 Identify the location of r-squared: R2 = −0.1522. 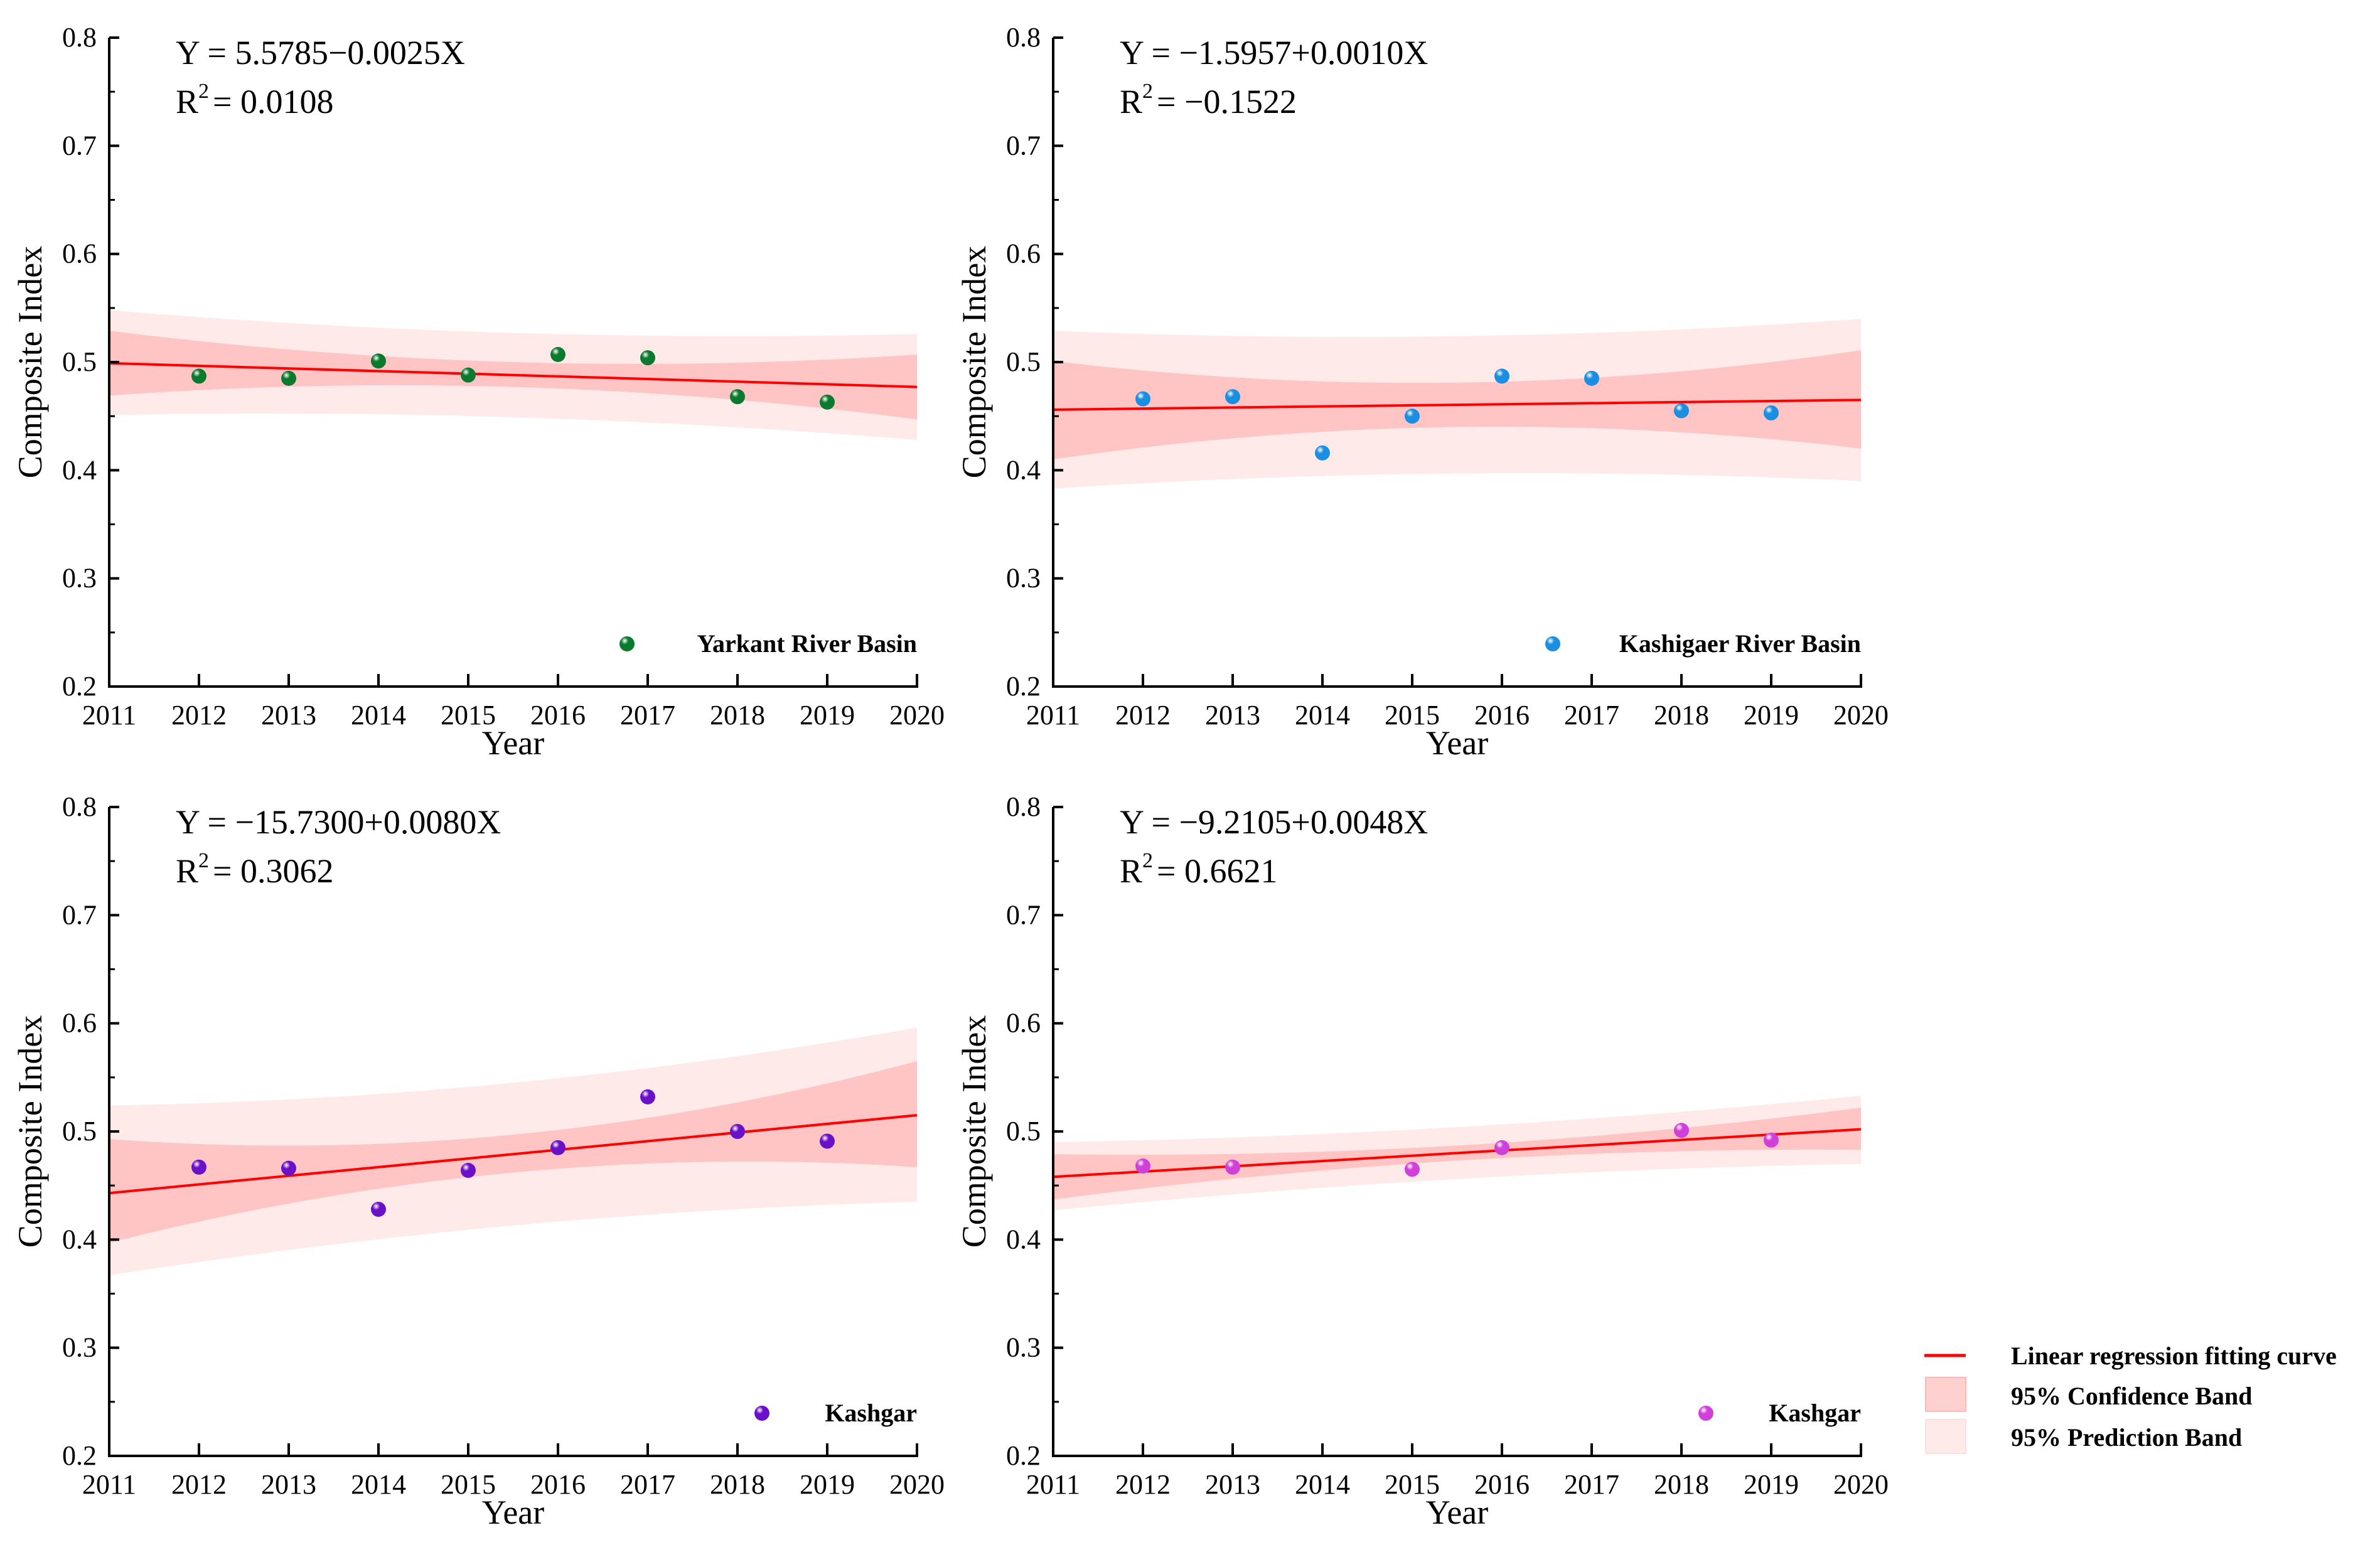
(1208, 100).